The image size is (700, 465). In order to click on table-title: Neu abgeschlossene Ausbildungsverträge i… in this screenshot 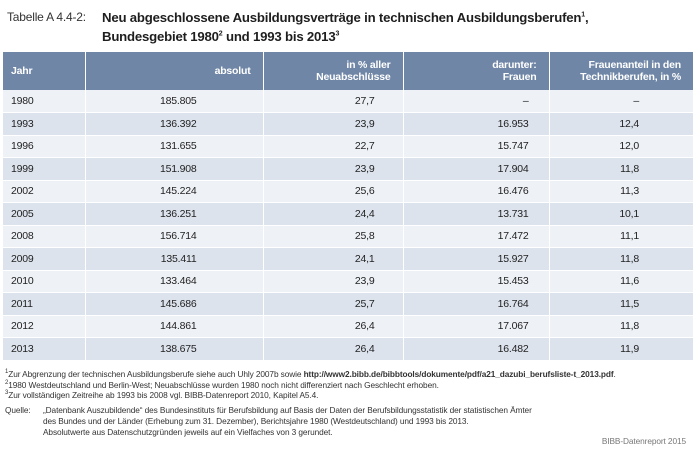, I will do `click(397, 27)`.